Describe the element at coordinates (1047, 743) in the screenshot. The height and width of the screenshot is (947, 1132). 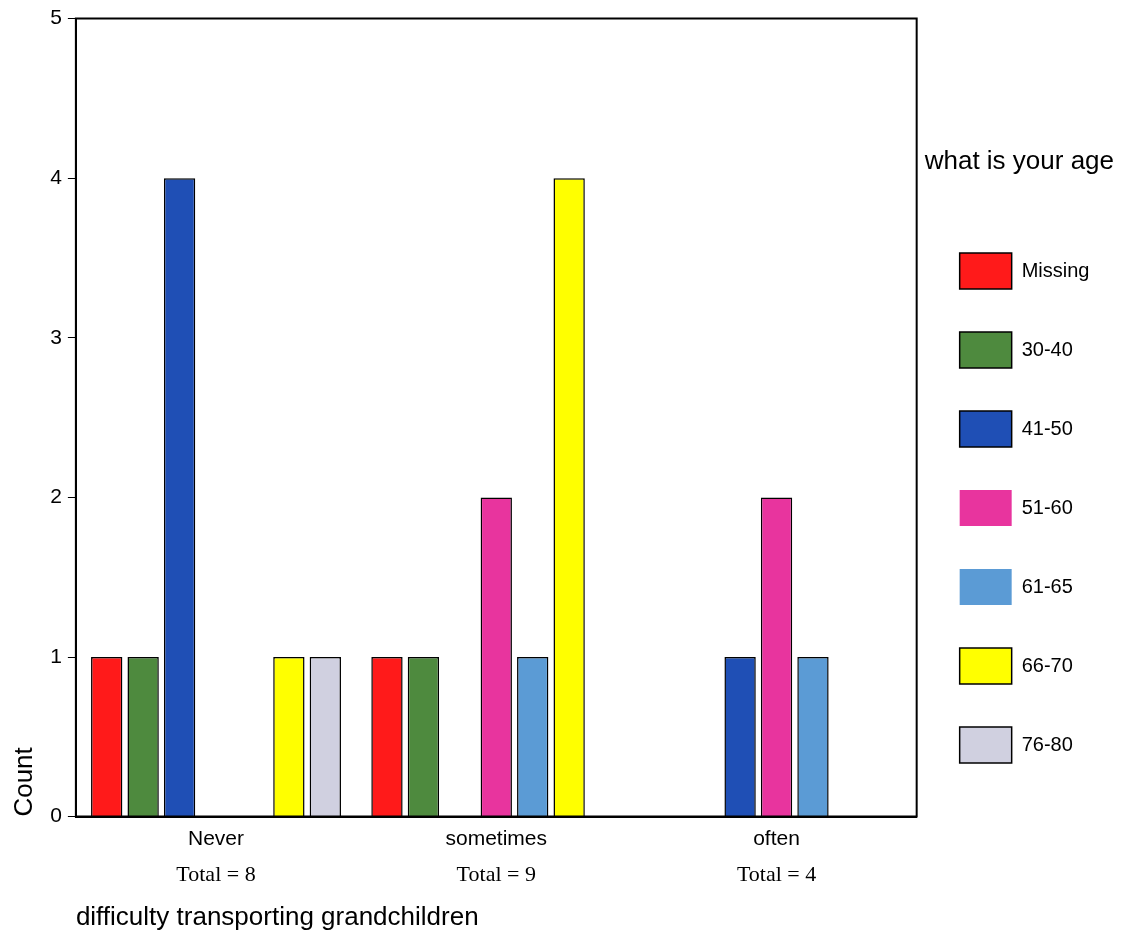
I see `legend-label: 76-80` at that location.